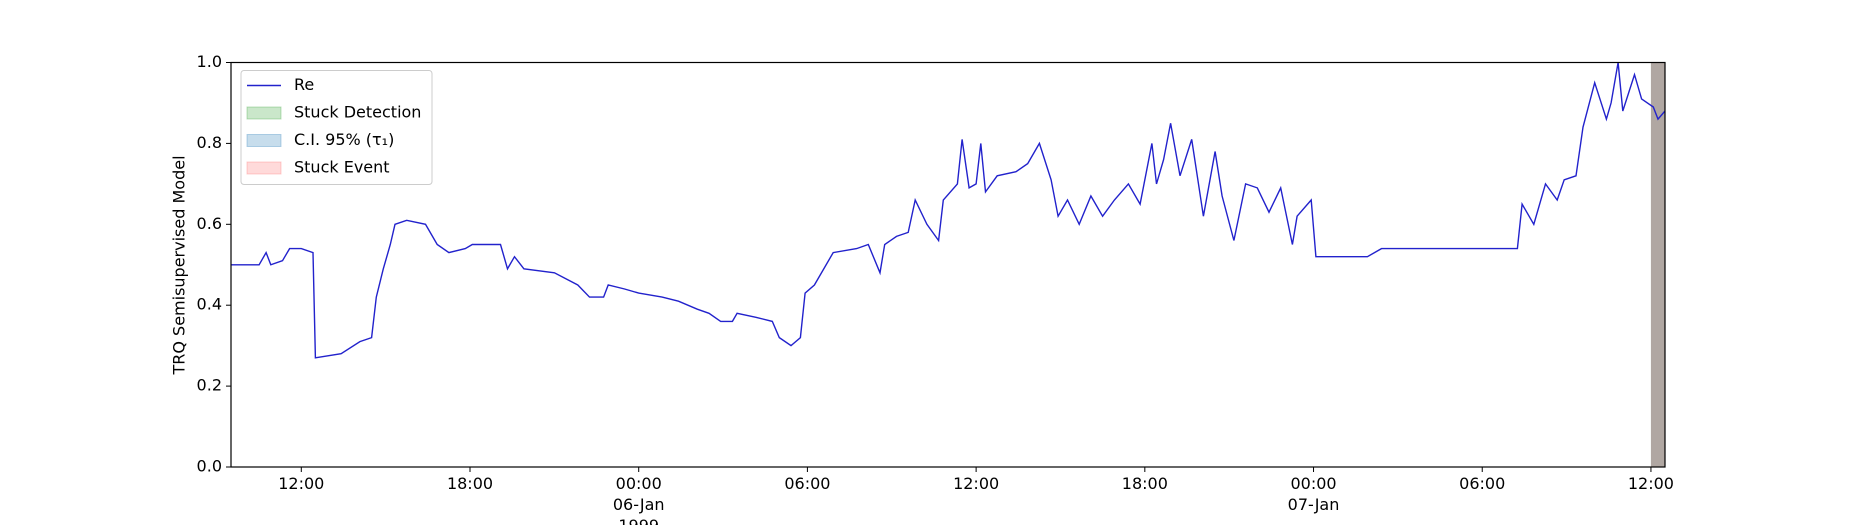  I want to click on legend-box, so click(336, 127).